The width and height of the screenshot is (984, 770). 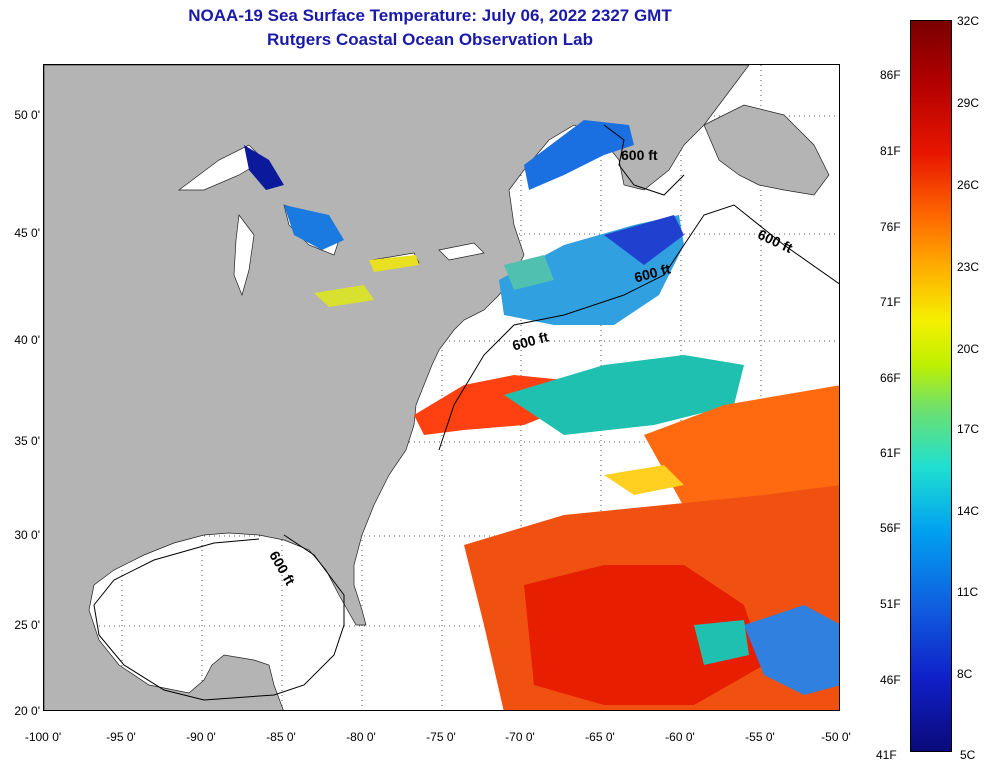 What do you see at coordinates (639, 155) in the screenshot?
I see `contour-label: 600 ft` at bounding box center [639, 155].